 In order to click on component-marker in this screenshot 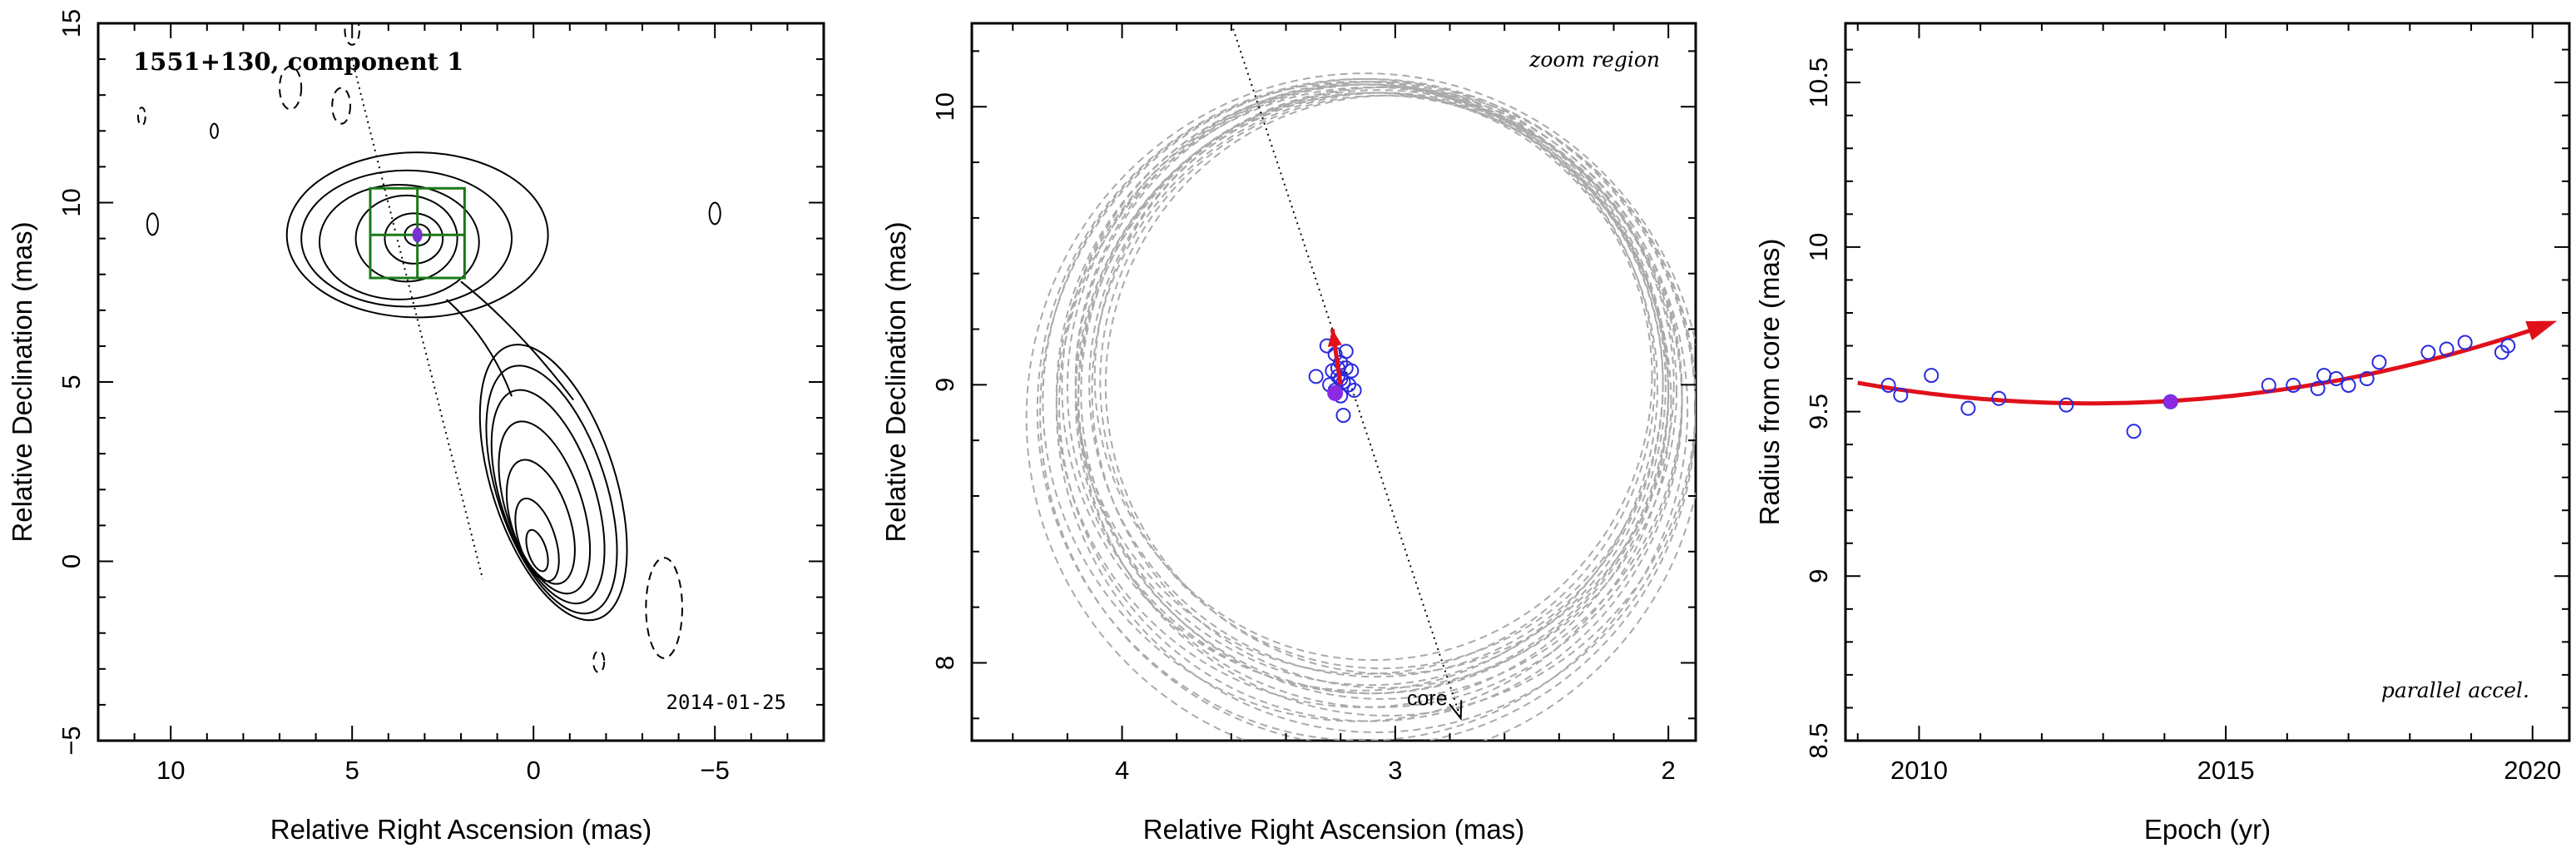, I will do `click(418, 235)`.